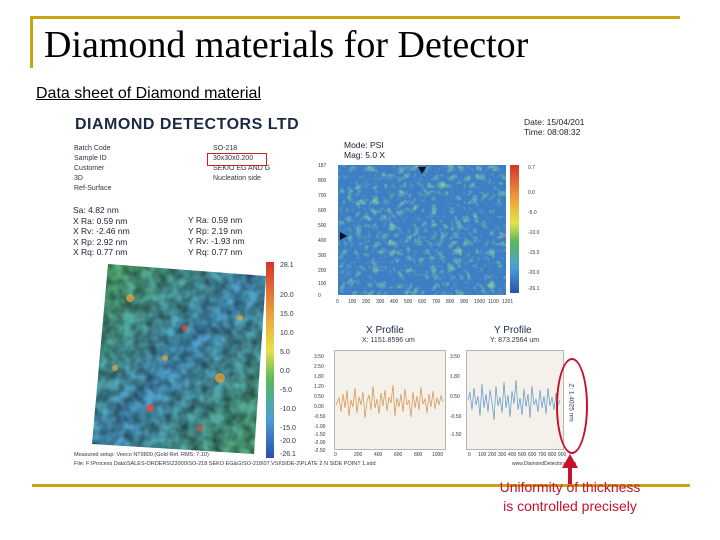 Image resolution: width=720 pixels, height=540 pixels. Describe the element at coordinates (394, 302) in the screenshot. I see `map-x-tick: 400` at that location.